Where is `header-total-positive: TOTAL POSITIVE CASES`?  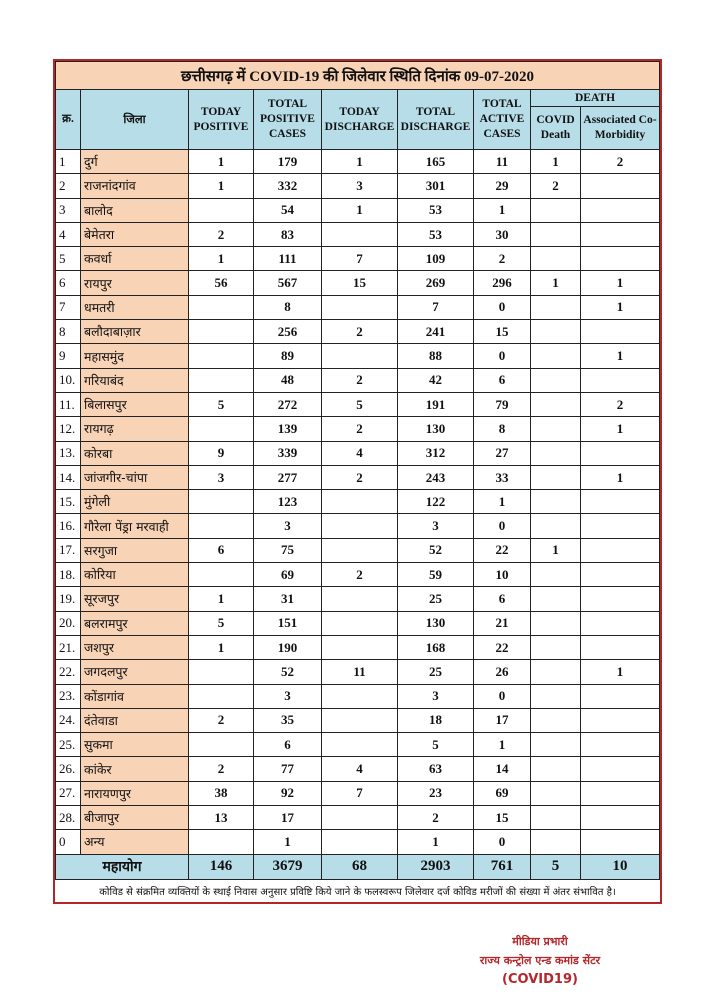
header-total-positive: TOTAL POSITIVE CASES is located at coordinates (287, 119).